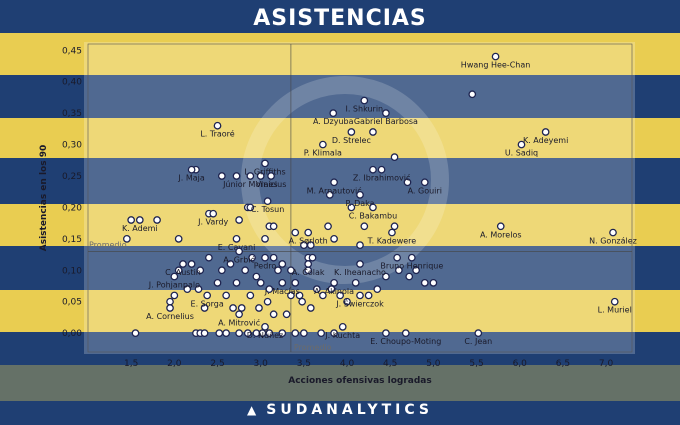  I want to click on x-tick-label: 2,5, so click(217, 364).